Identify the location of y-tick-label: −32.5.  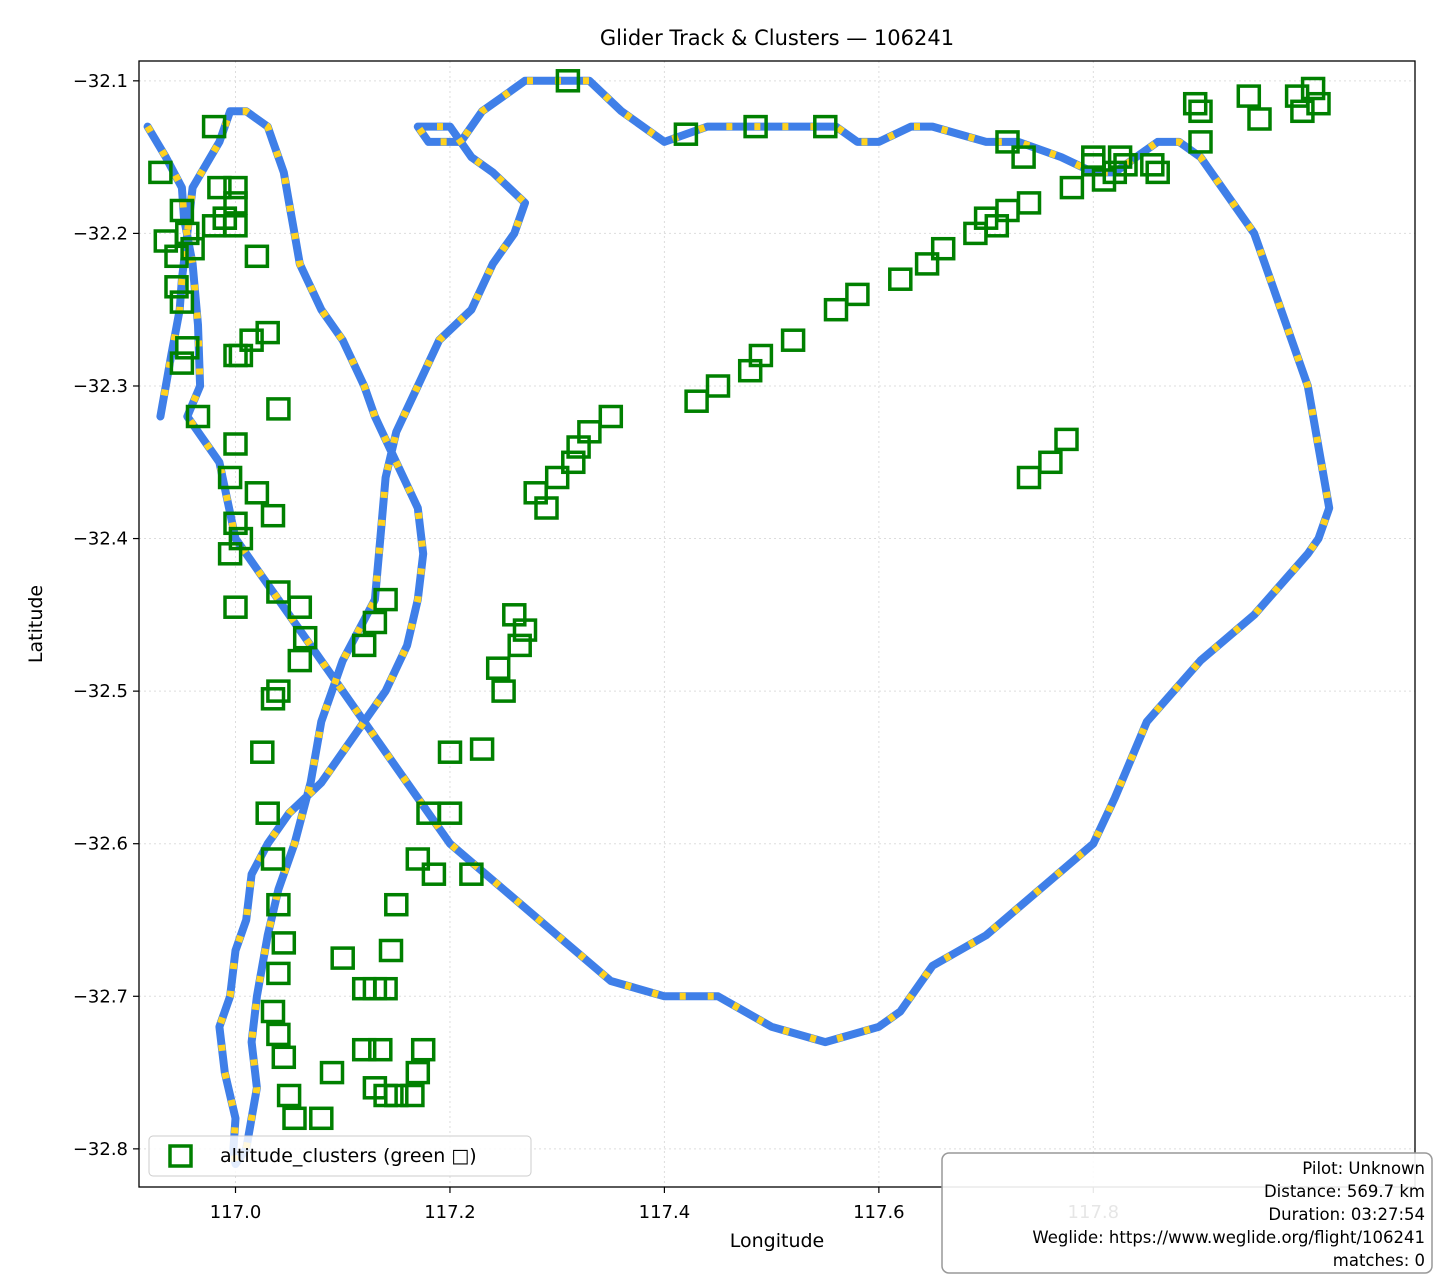
(100, 691).